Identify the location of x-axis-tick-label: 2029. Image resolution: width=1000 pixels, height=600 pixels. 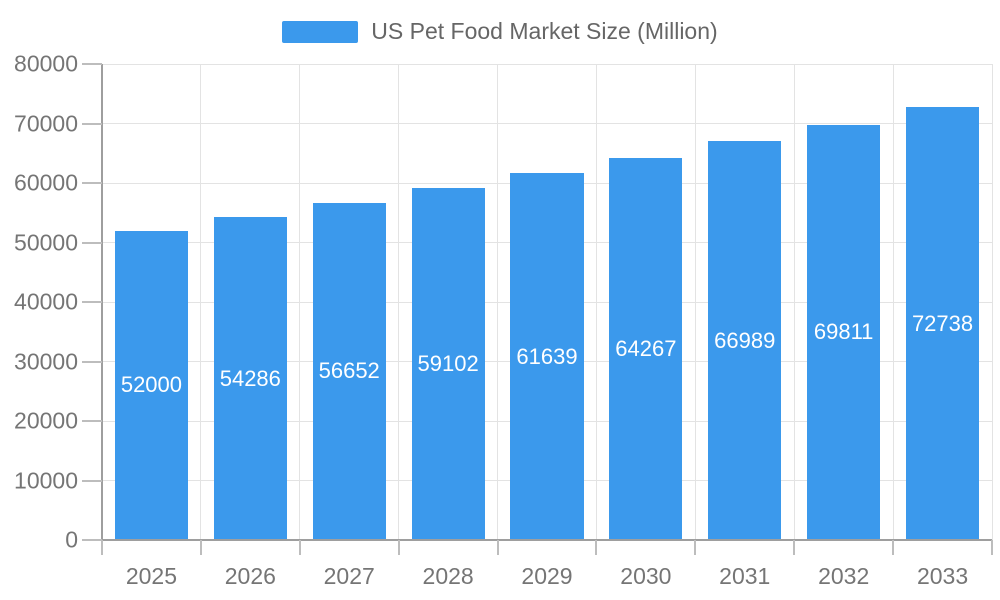
(547, 576).